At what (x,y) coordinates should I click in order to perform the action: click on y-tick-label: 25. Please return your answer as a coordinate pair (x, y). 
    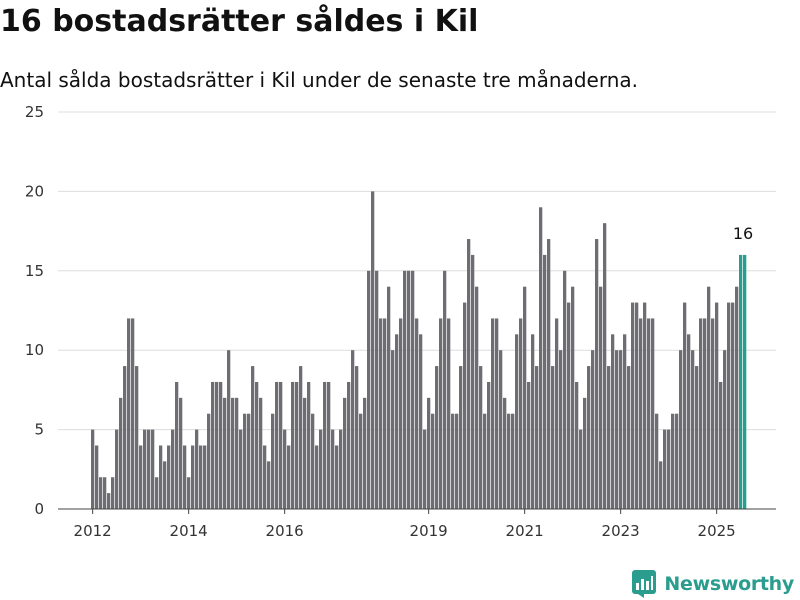
    Looking at the image, I should click on (34, 112).